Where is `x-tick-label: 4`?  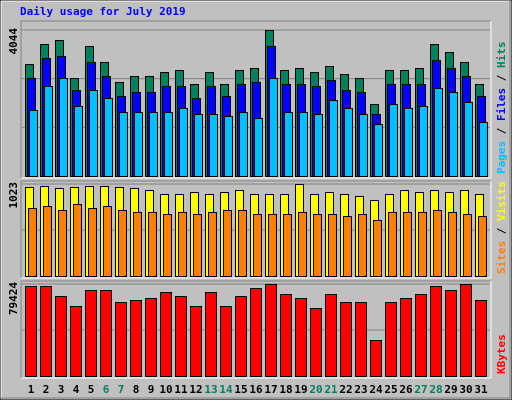 x-tick-label: 4 is located at coordinates (76, 389).